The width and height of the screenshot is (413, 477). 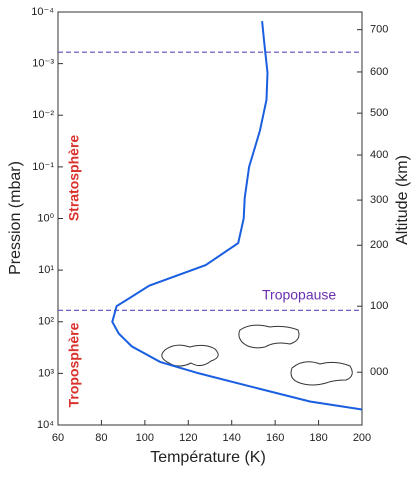 I want to click on y-tick-label: 10⁻¹, so click(x=43, y=167).